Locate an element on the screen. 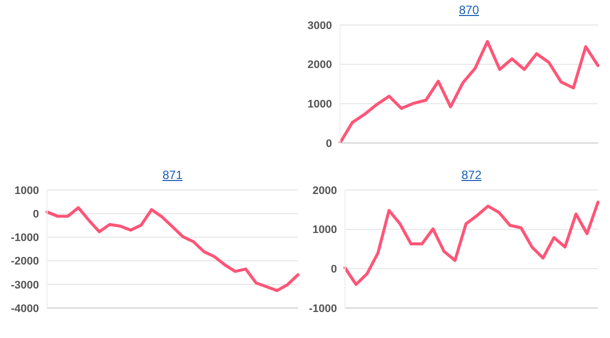 The width and height of the screenshot is (610, 338). y-tick-label: -3000 is located at coordinates (24, 285).